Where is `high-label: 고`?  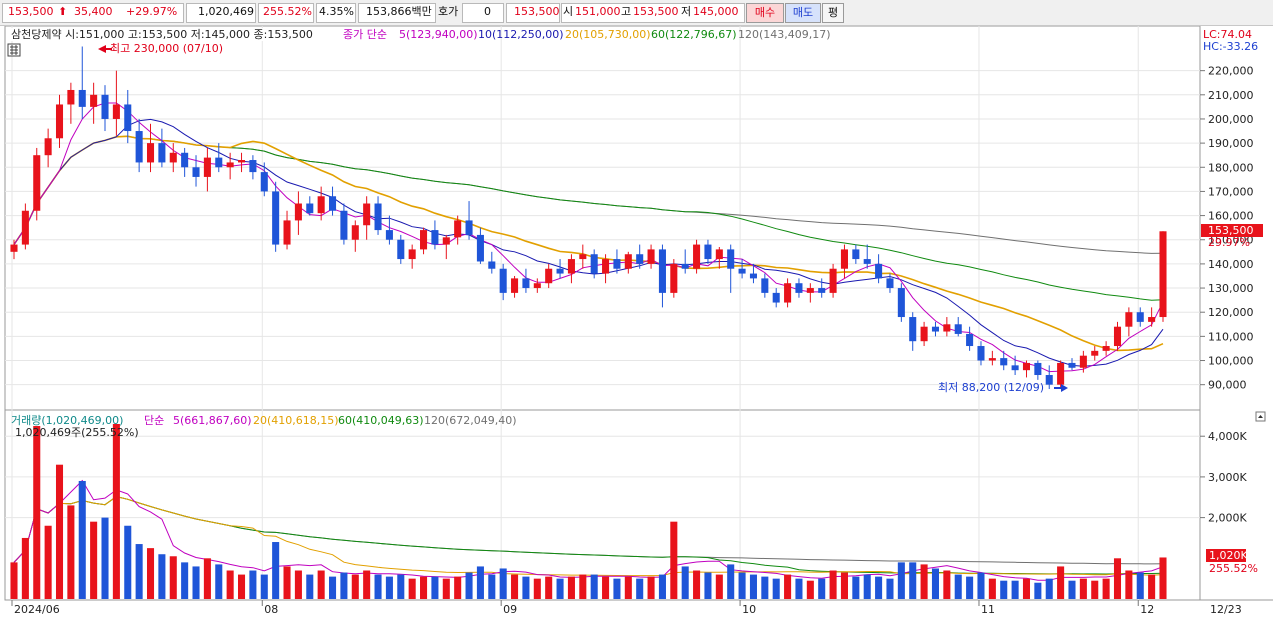 high-label: 고 is located at coordinates (626, 11).